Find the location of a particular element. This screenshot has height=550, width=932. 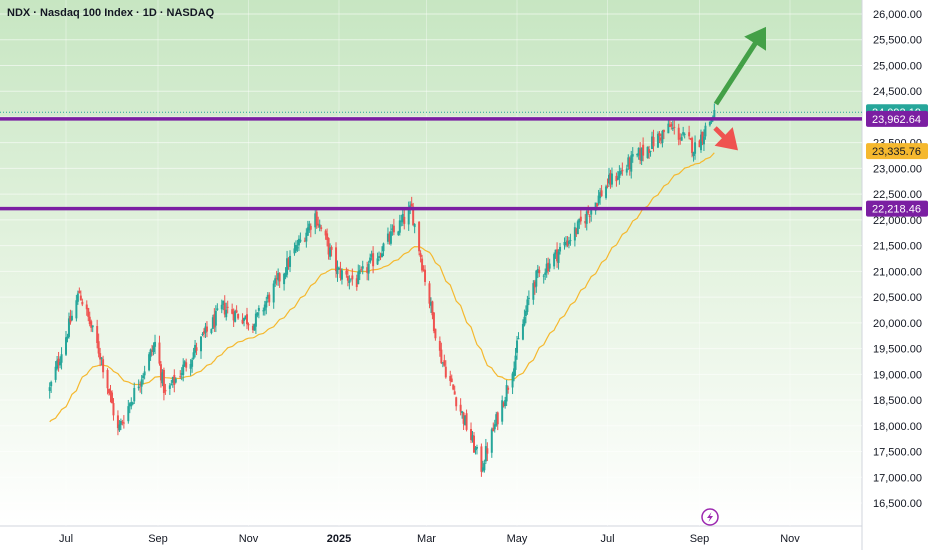

lightning-icon is located at coordinates (710, 517).